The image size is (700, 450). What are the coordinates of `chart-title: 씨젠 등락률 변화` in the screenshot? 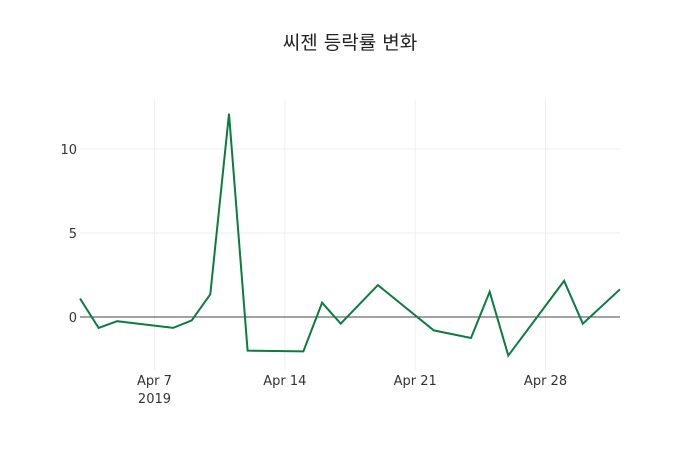 It's located at (350, 43).